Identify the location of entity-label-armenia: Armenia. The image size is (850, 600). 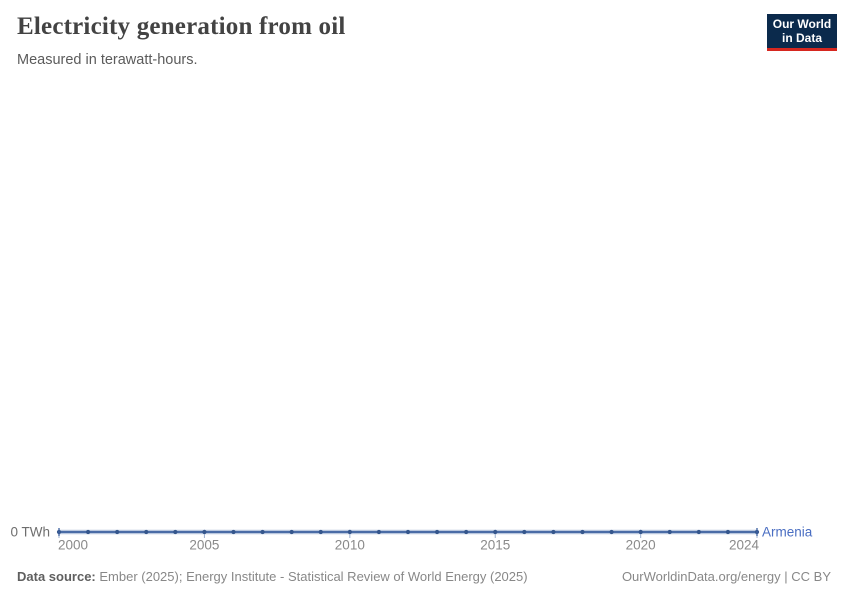
(787, 532).